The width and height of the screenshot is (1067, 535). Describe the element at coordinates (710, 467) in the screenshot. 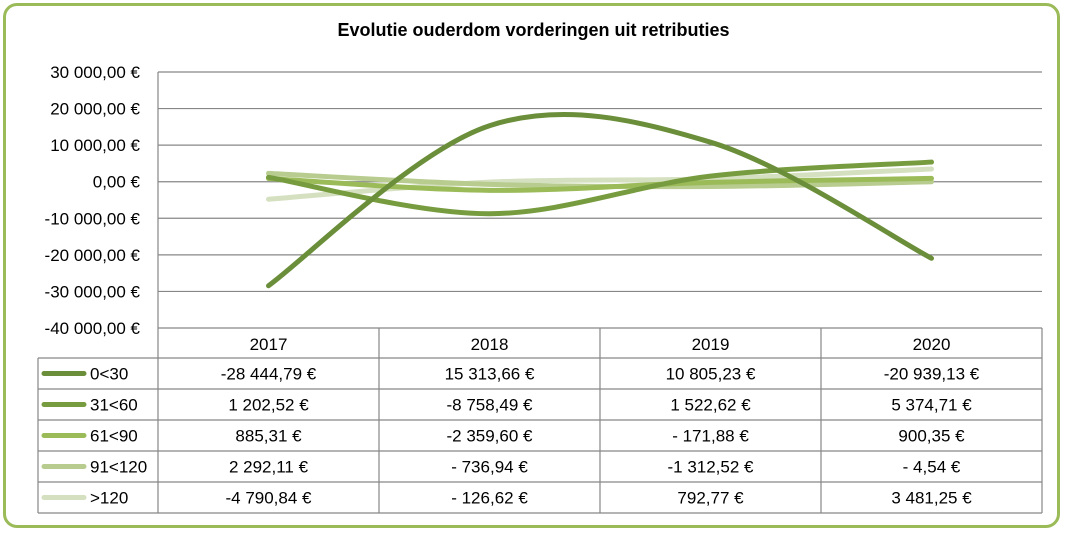

I see `data-label: -1 312,52 €` at that location.